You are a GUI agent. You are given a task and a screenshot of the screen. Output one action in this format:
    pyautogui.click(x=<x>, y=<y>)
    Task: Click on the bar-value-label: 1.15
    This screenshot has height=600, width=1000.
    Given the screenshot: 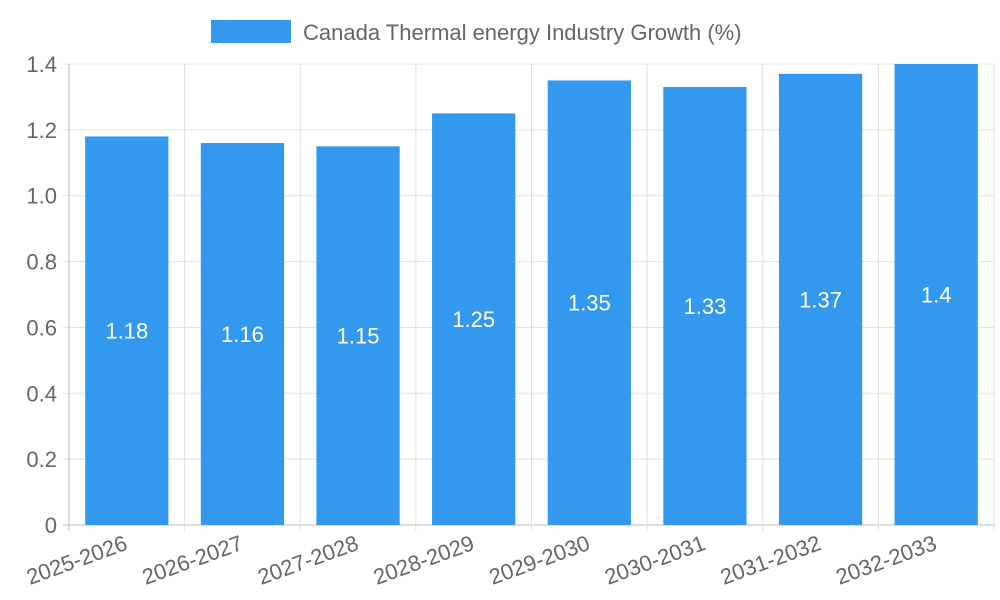 What is the action you would take?
    pyautogui.click(x=358, y=336)
    